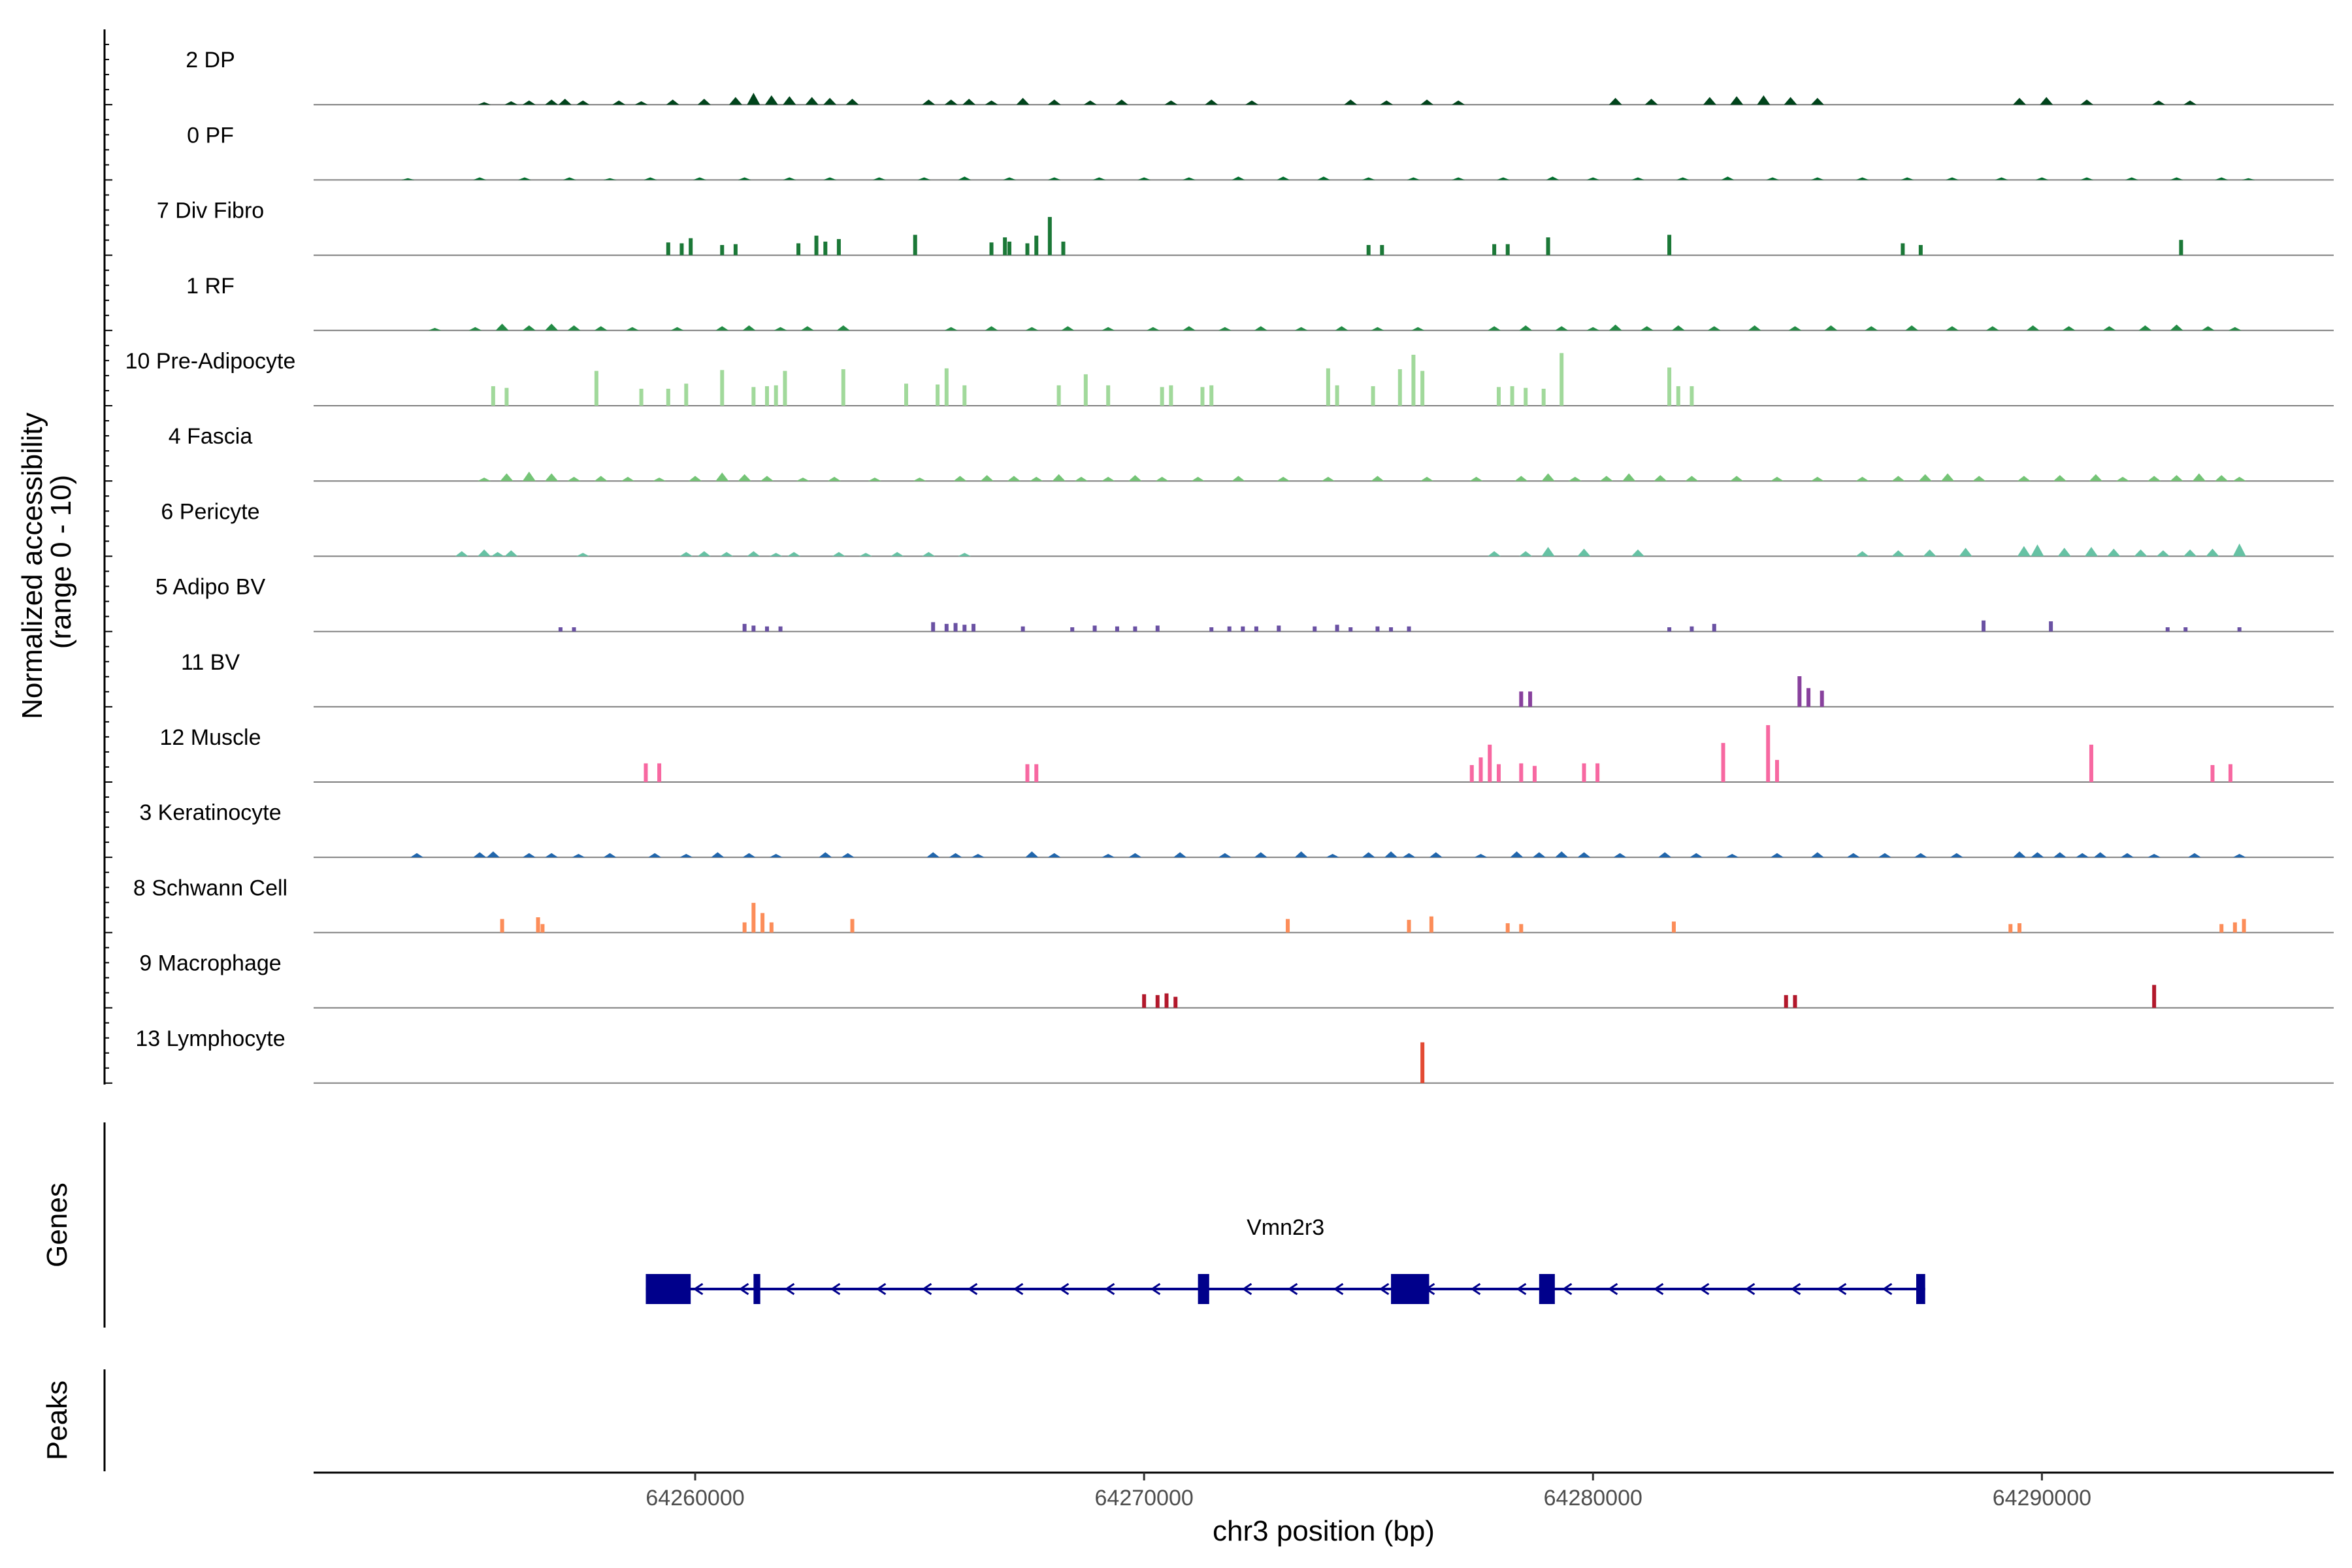  What do you see at coordinates (1285, 1227) in the screenshot?
I see `gene-label: Vmn2r3` at bounding box center [1285, 1227].